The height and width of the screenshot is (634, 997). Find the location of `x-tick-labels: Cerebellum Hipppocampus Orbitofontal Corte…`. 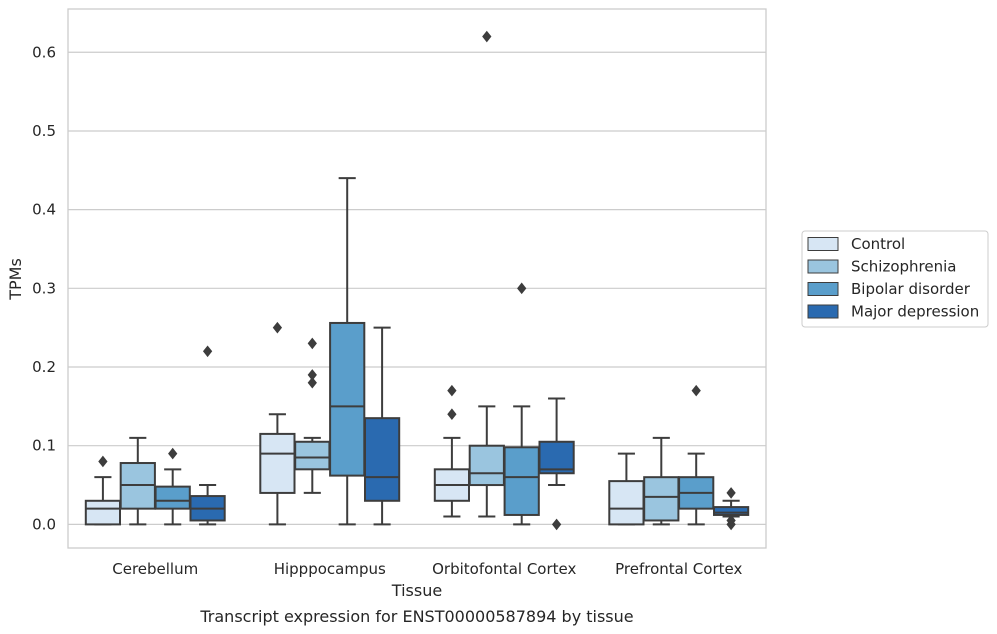

x-tick-labels: Cerebellum Hipppocampus Orbitofontal Corte… is located at coordinates (427, 569).